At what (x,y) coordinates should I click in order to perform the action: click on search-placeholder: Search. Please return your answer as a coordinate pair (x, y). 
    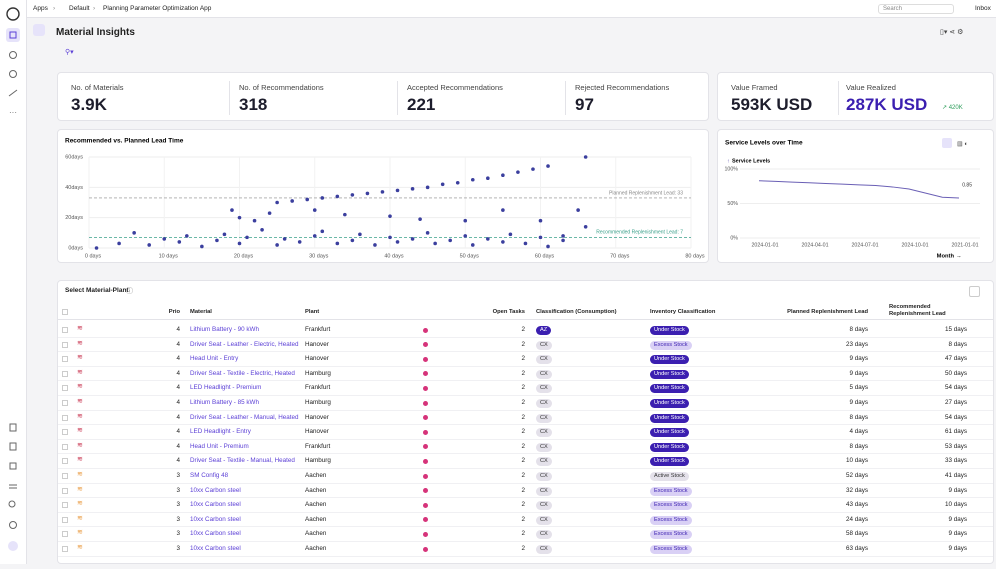
    Looking at the image, I should click on (893, 9).